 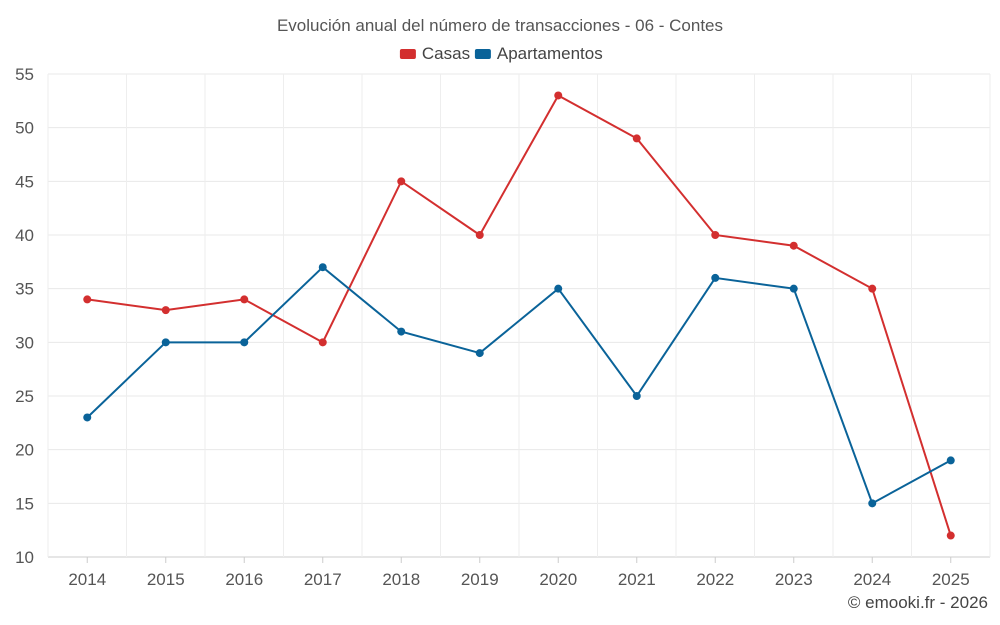 What do you see at coordinates (24, 128) in the screenshot?
I see `y-tick-label: 50` at bounding box center [24, 128].